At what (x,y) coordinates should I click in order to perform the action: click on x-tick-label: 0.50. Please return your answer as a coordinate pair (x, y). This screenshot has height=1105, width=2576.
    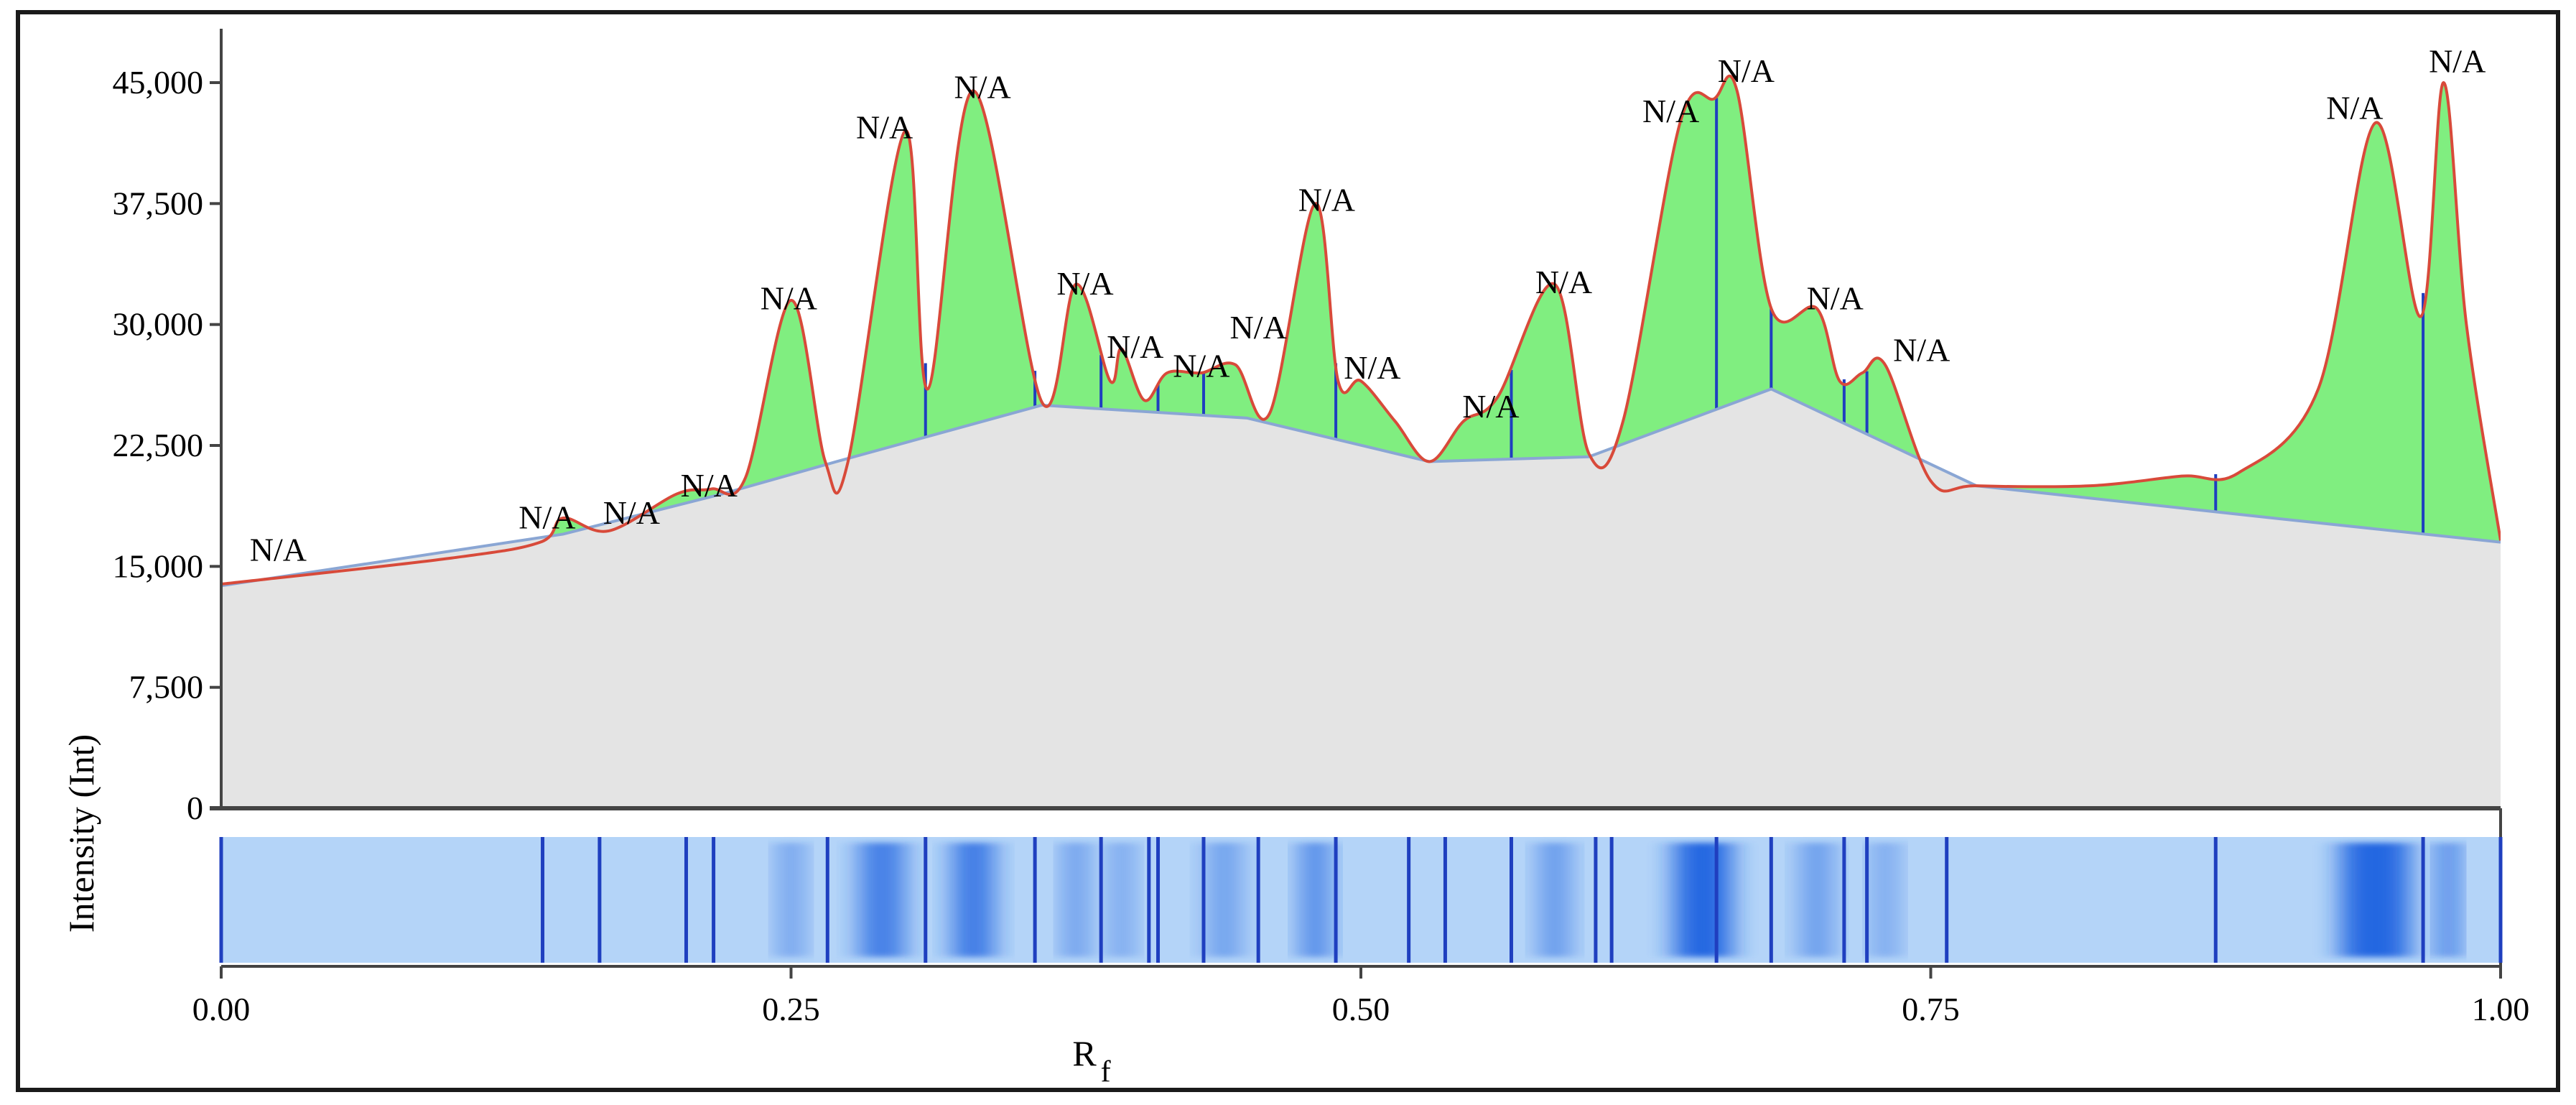
    Looking at the image, I should click on (1361, 1009).